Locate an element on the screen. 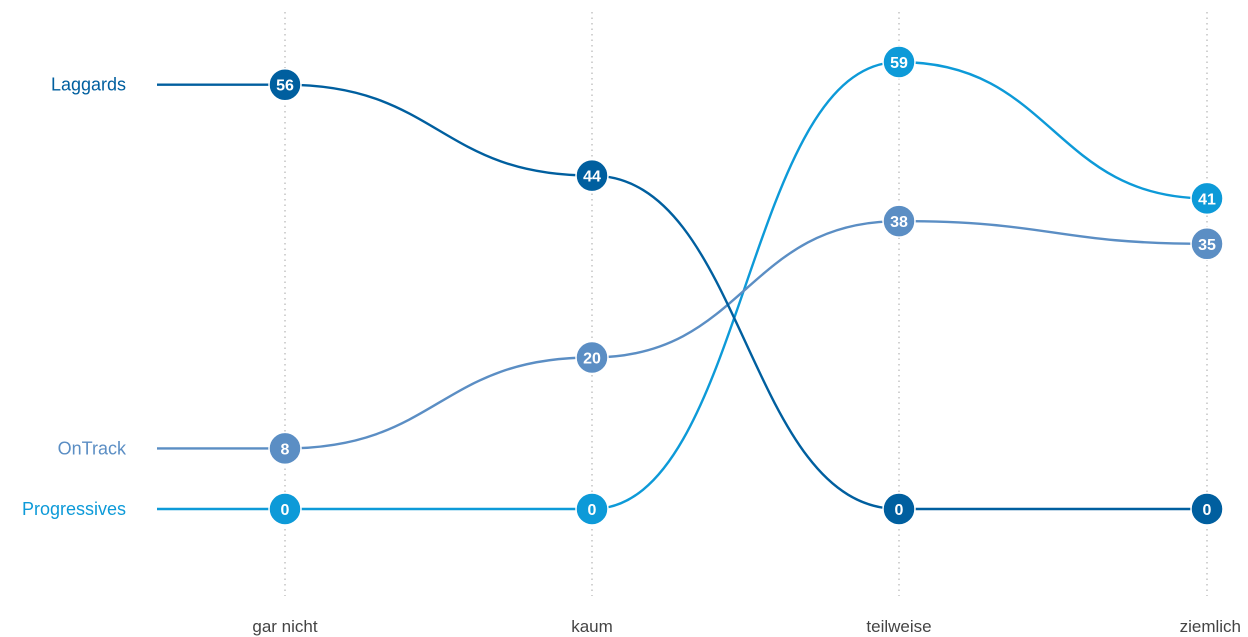  data-point: 38 is located at coordinates (899, 221).